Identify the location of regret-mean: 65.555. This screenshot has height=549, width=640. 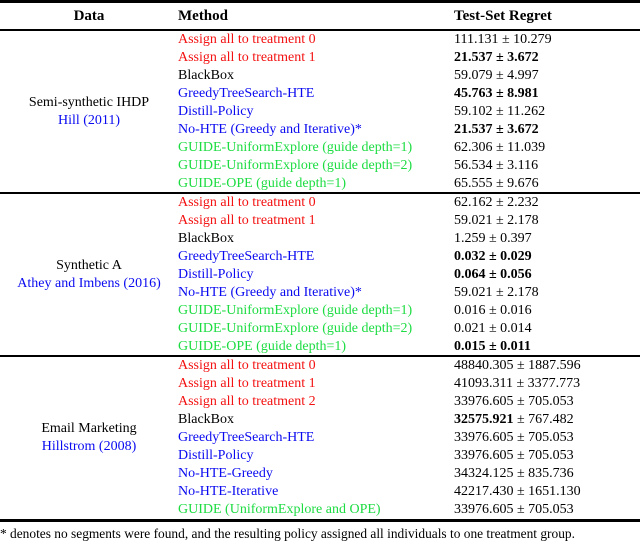
(473, 183).